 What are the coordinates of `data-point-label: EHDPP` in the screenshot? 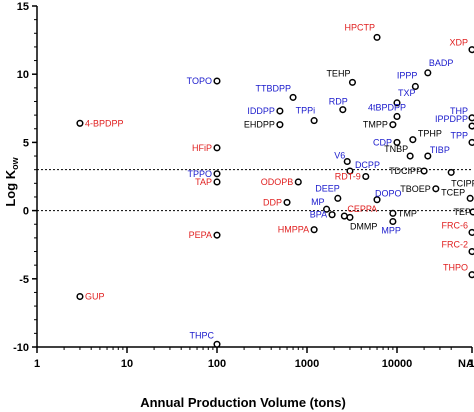 It's located at (259, 125).